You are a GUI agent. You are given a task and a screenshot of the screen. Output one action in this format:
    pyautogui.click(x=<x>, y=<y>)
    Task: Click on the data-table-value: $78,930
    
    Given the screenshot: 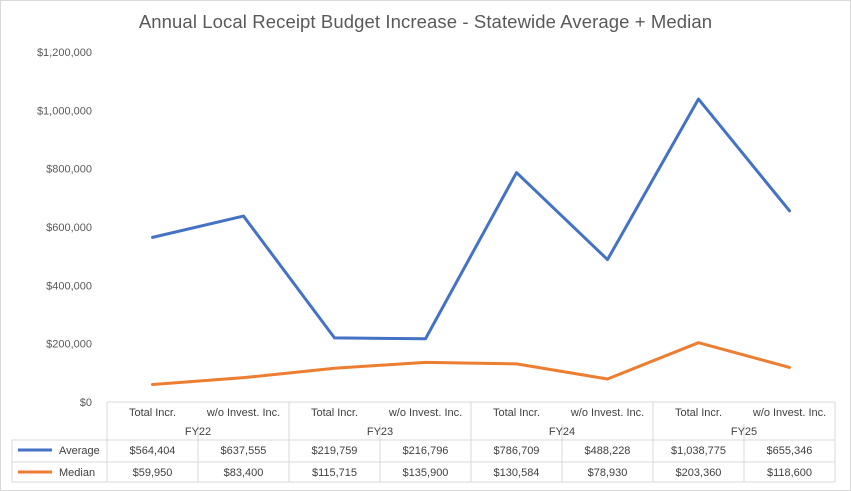 What is the action you would take?
    pyautogui.click(x=608, y=473)
    